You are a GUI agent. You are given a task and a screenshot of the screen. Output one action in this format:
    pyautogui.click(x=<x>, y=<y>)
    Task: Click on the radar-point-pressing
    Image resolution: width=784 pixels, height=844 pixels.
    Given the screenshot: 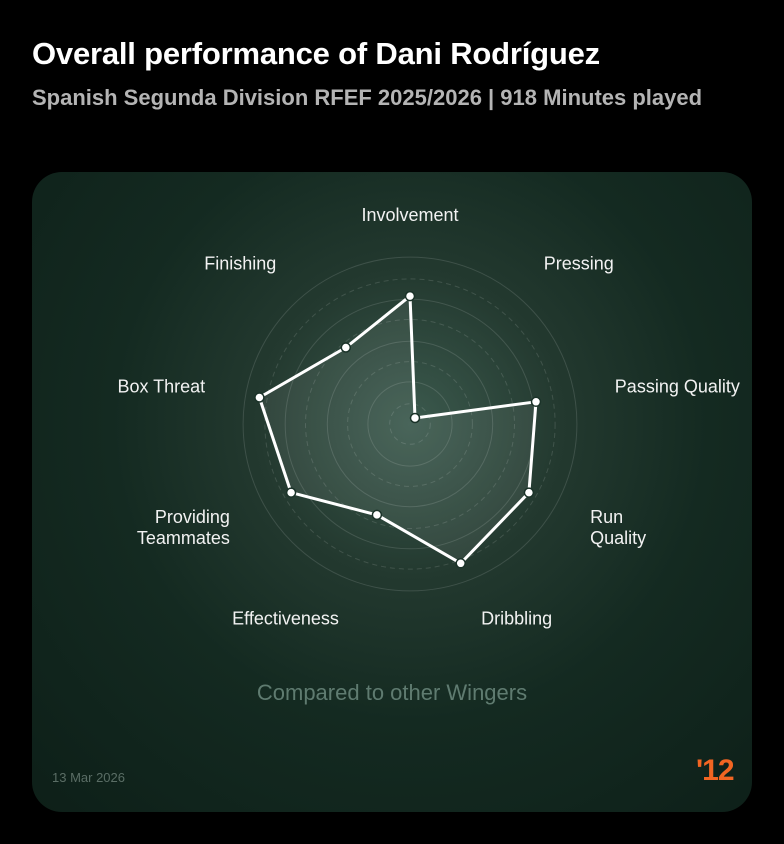 What is the action you would take?
    pyautogui.click(x=415, y=418)
    